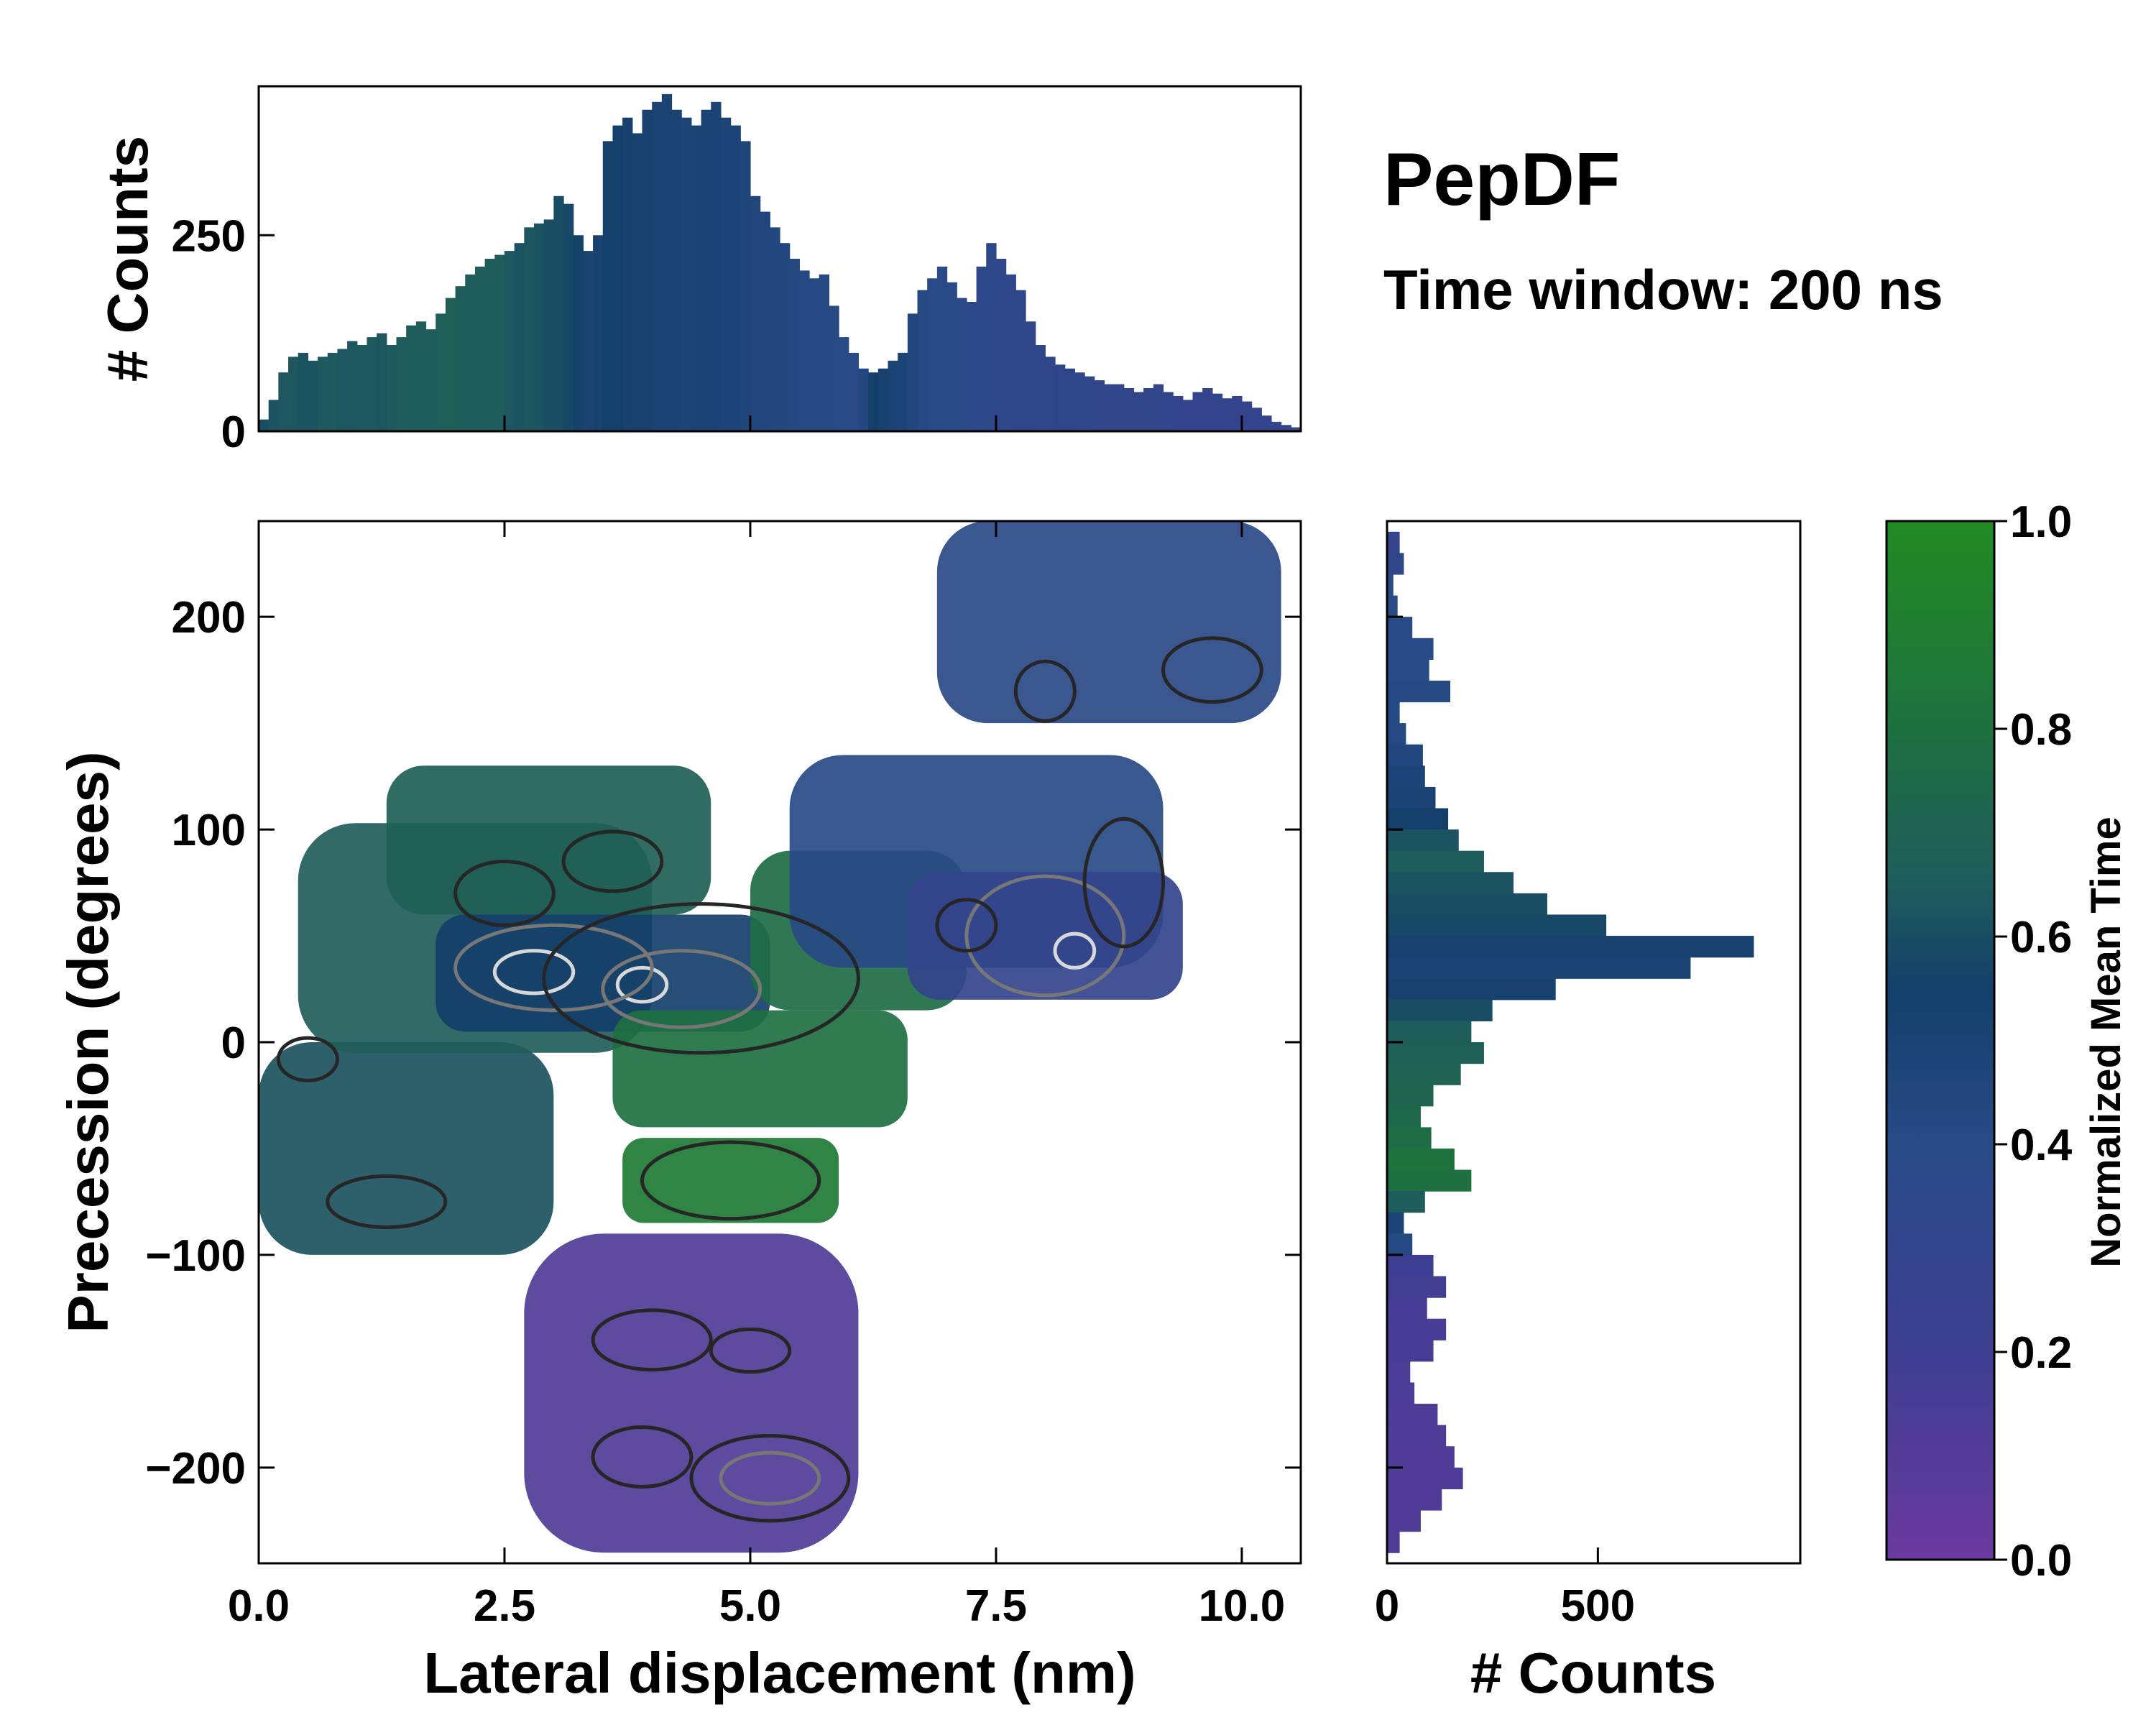  I want to click on right-histogram-bars, so click(1571, 1042).